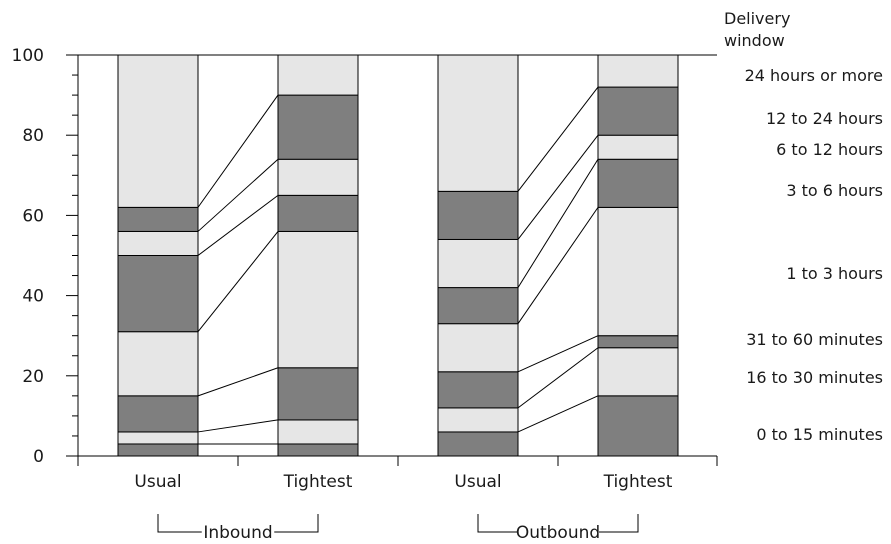  What do you see at coordinates (819, 434) in the screenshot?
I see `legend-label: 0 to 15 minutes` at bounding box center [819, 434].